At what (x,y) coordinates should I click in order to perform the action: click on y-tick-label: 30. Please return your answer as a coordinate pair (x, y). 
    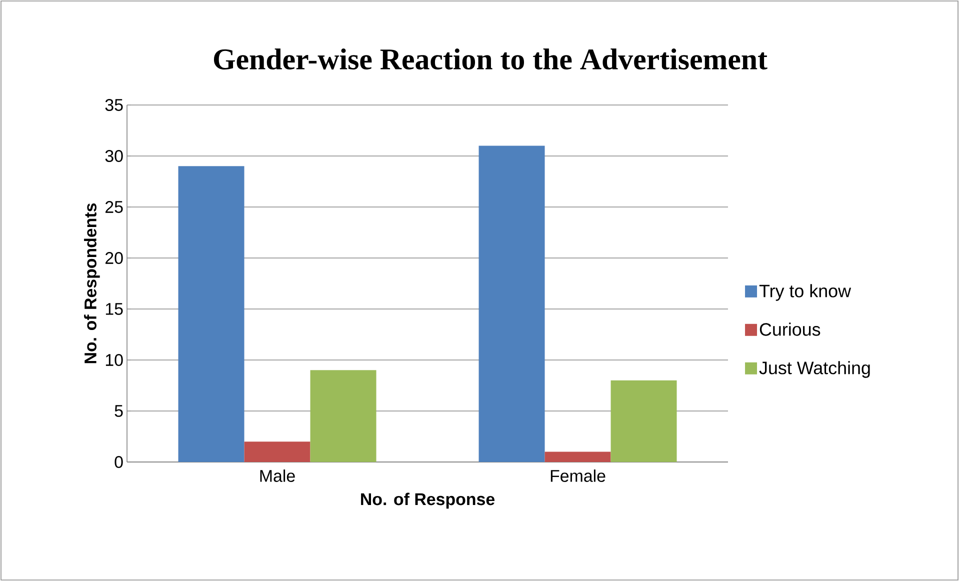
    Looking at the image, I should click on (114, 156).